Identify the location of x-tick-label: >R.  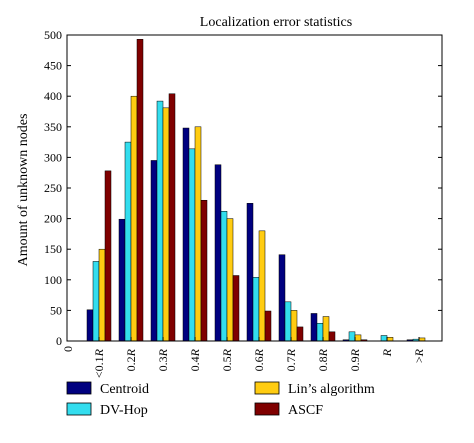
(419, 355).